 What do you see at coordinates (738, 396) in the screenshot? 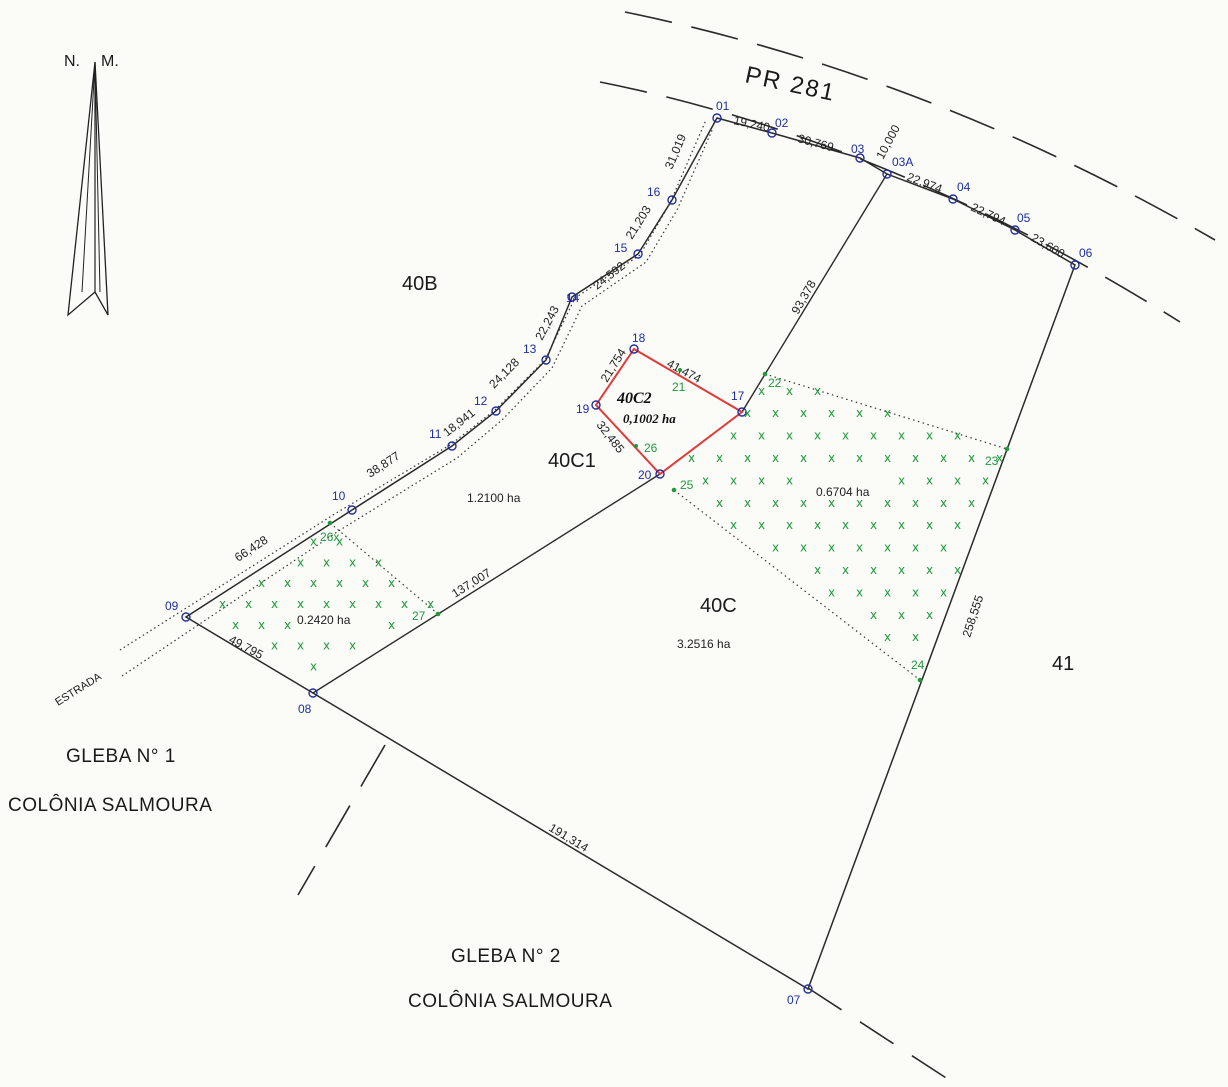
I see `point-label: 17` at bounding box center [738, 396].